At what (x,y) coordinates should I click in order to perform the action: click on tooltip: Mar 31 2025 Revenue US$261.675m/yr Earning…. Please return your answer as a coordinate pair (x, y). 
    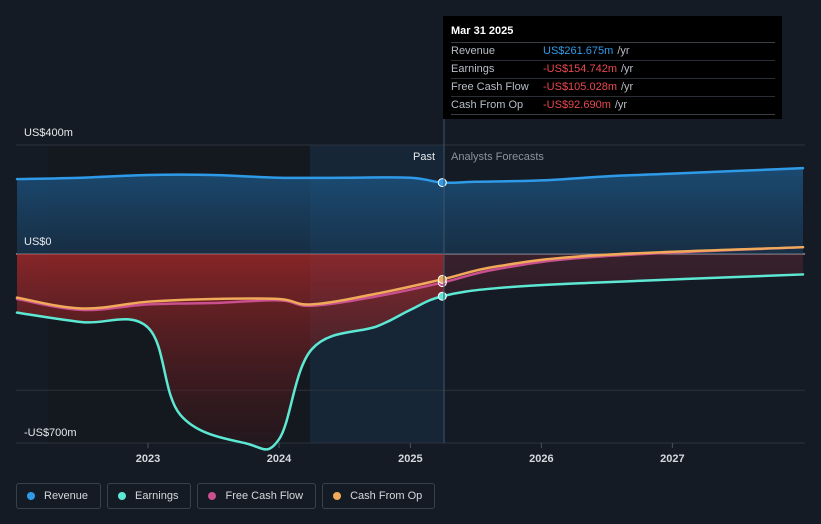
    Looking at the image, I should click on (612, 67).